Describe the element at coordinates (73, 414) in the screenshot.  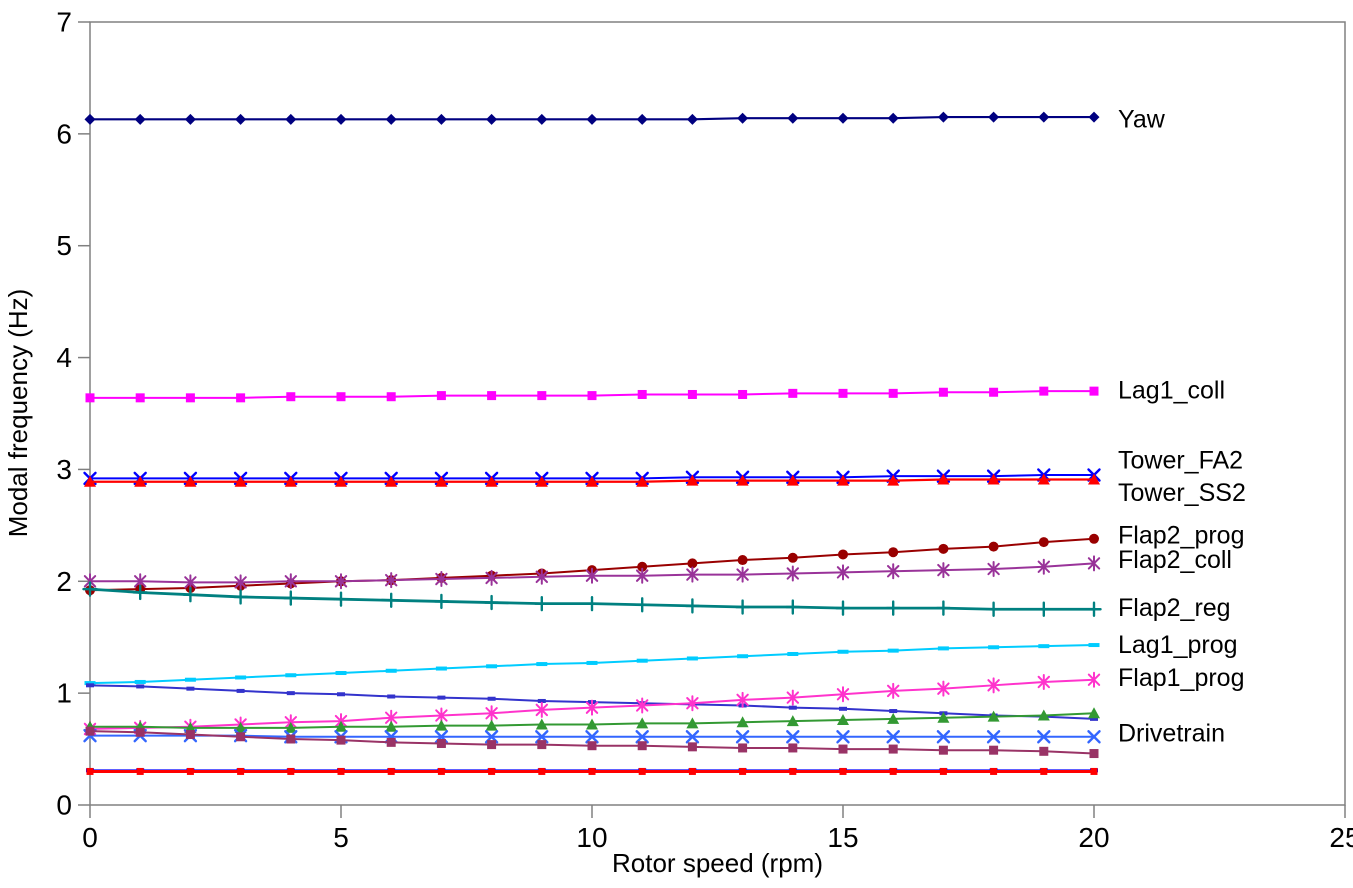
I see `y-axis: 0 1 2 3 4 5 6 7` at that location.